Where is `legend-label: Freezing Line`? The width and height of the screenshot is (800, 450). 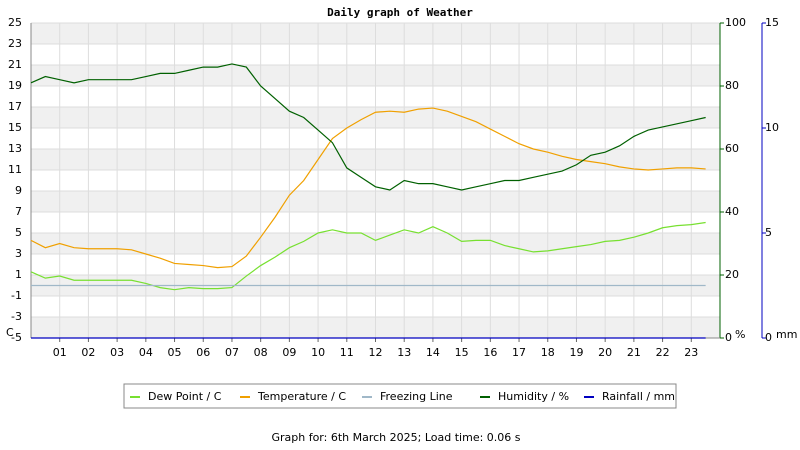
legend-label: Freezing Line is located at coordinates (416, 396).